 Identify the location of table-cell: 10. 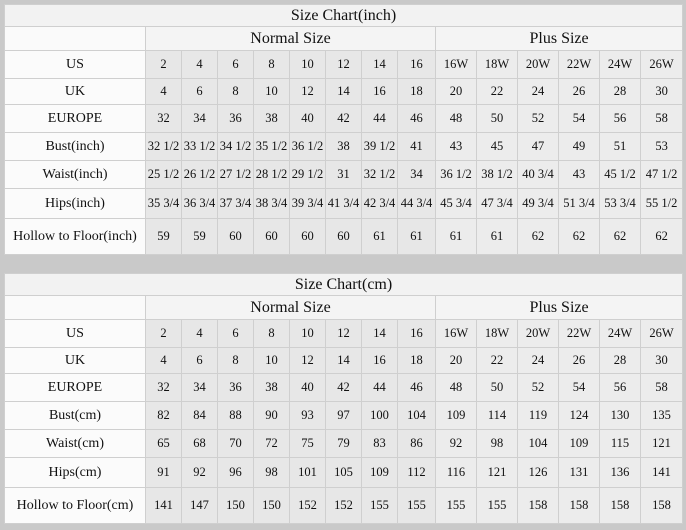
(271, 360).